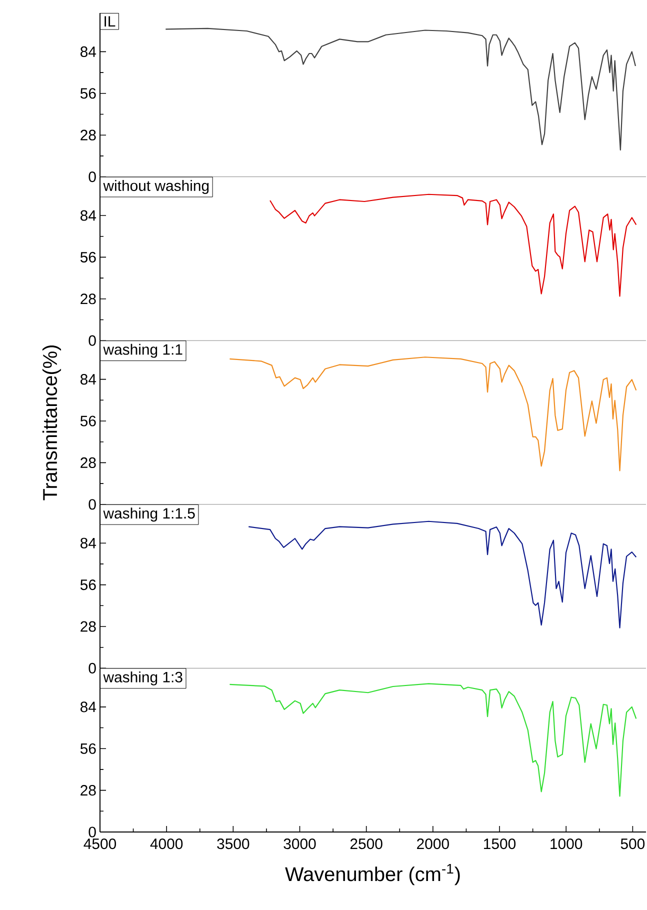  I want to click on x-tick-label: 2000, so click(433, 844).